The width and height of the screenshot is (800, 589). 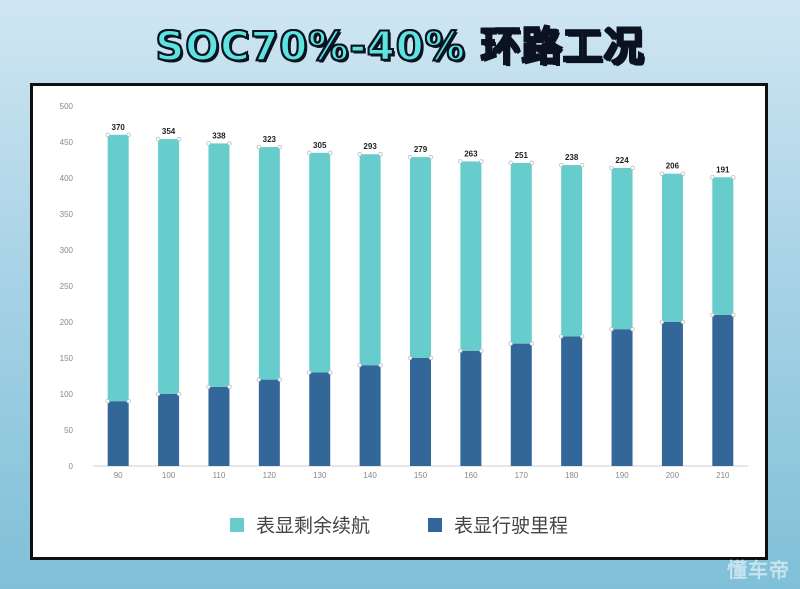 I want to click on data-label: 224, so click(x=622, y=160).